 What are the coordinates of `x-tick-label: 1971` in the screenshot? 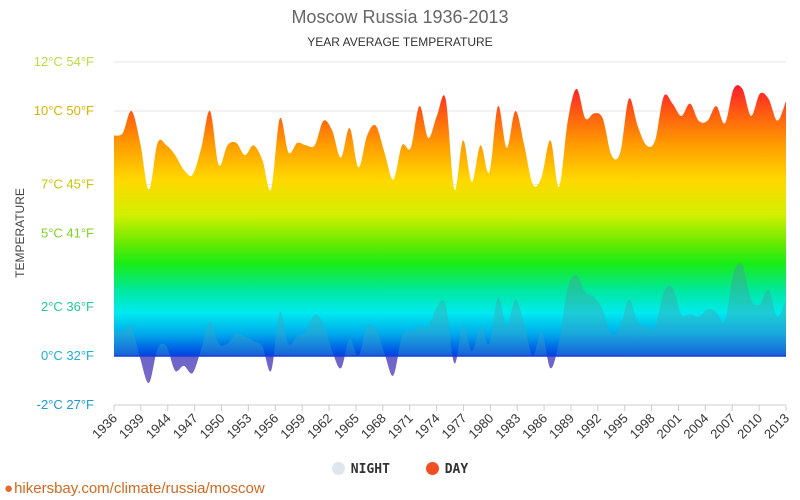 It's located at (400, 426).